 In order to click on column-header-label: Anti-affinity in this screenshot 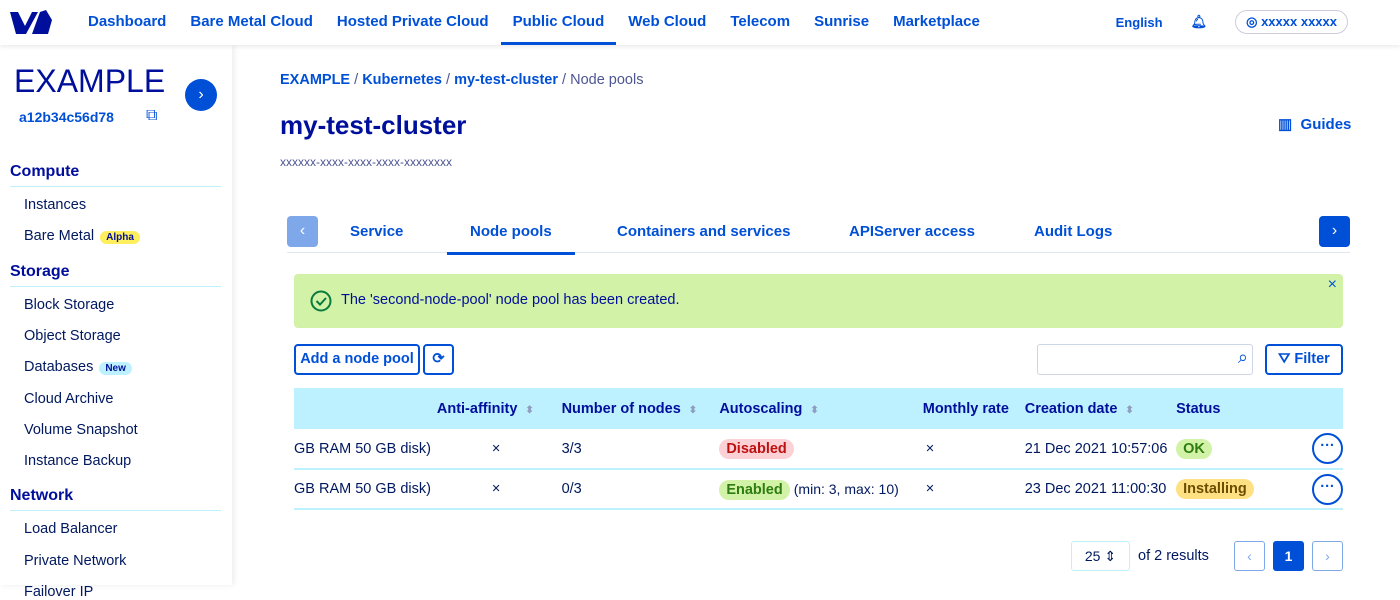, I will do `click(477, 408)`.